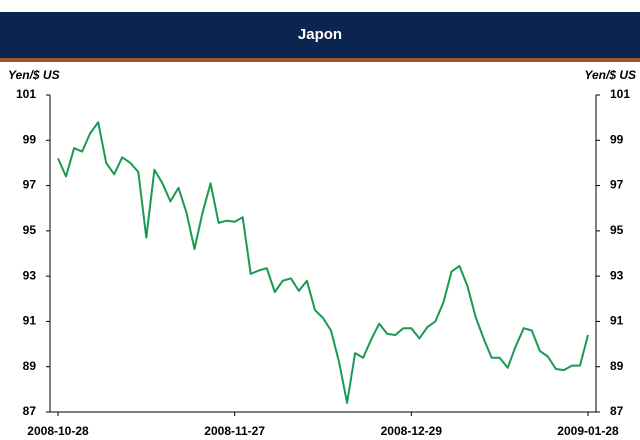  I want to click on y2-tick-label: 101, so click(620, 94).